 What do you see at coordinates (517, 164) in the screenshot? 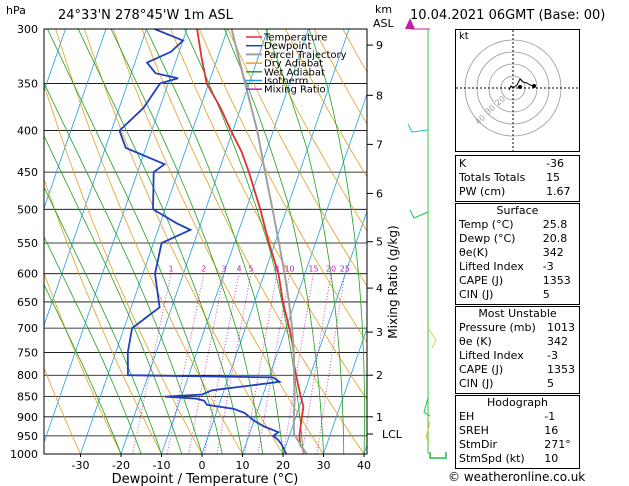
I see `index-row-k: K -36` at bounding box center [517, 164].